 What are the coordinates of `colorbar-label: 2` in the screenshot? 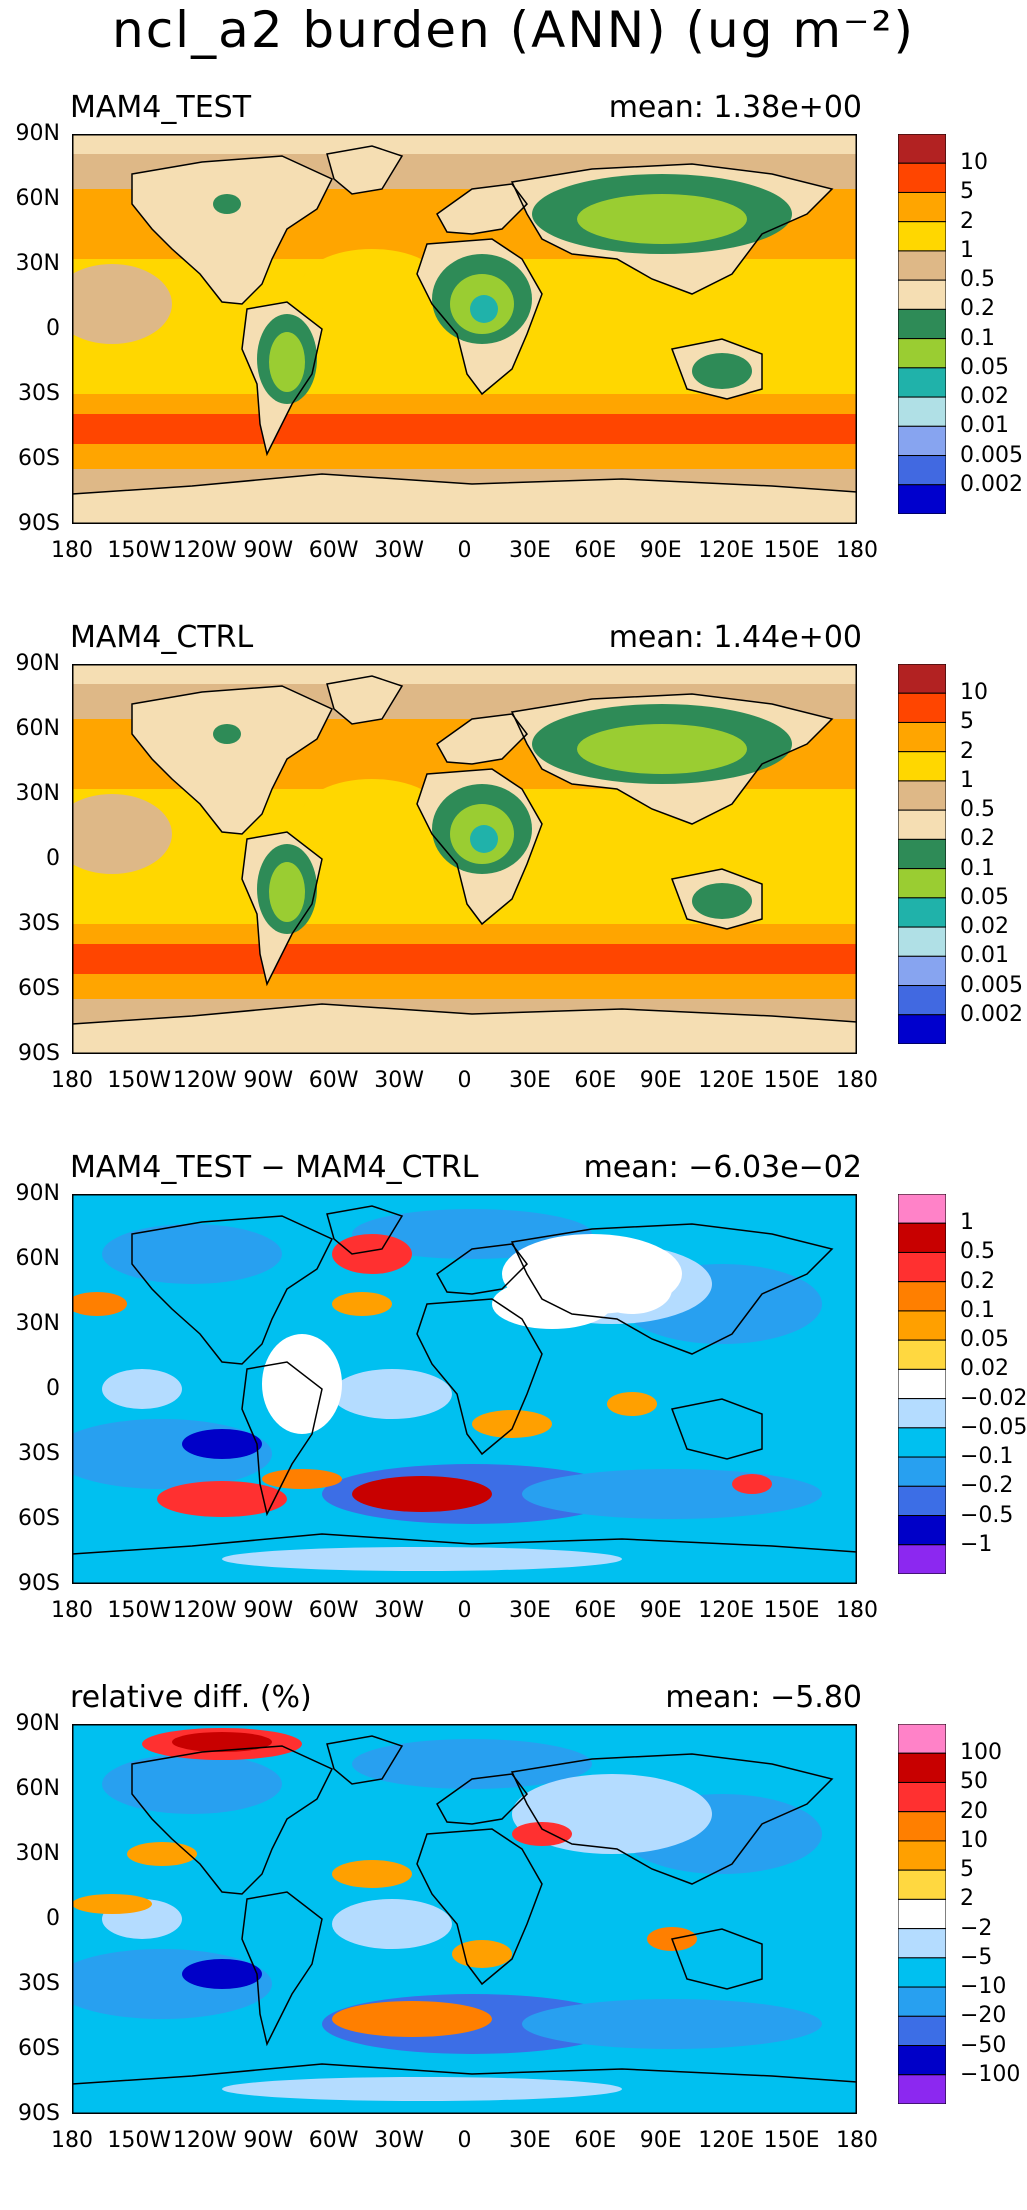 It's located at (967, 751).